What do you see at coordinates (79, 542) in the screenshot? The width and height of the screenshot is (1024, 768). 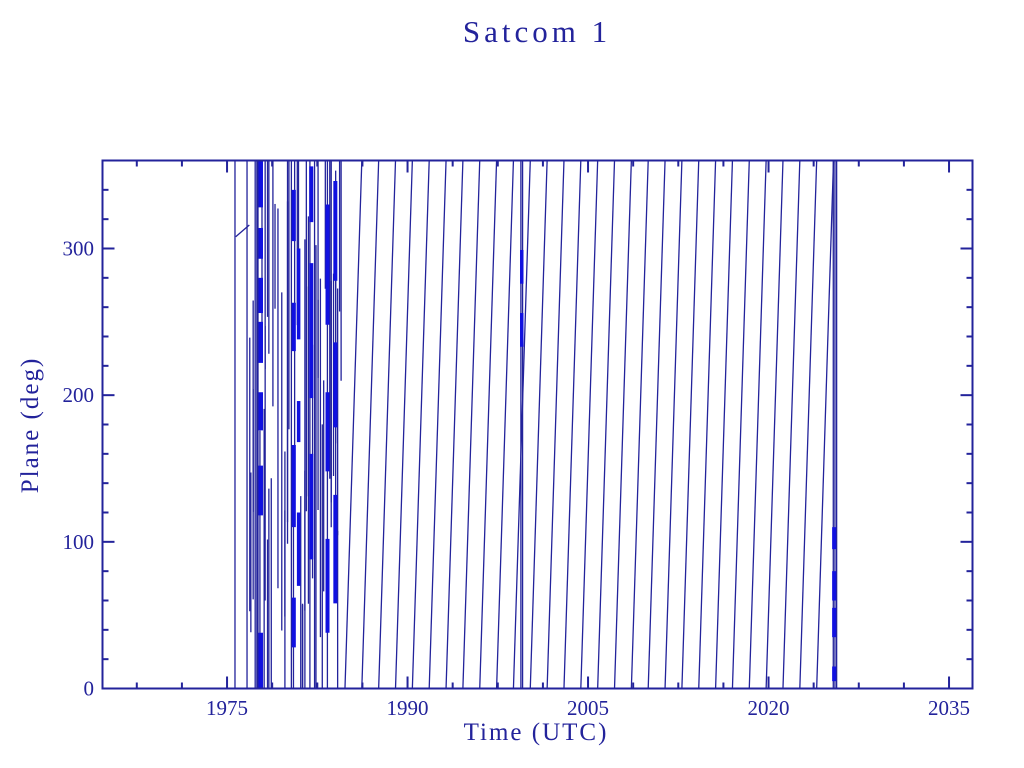 I see `y-tick-label: 100` at bounding box center [79, 542].